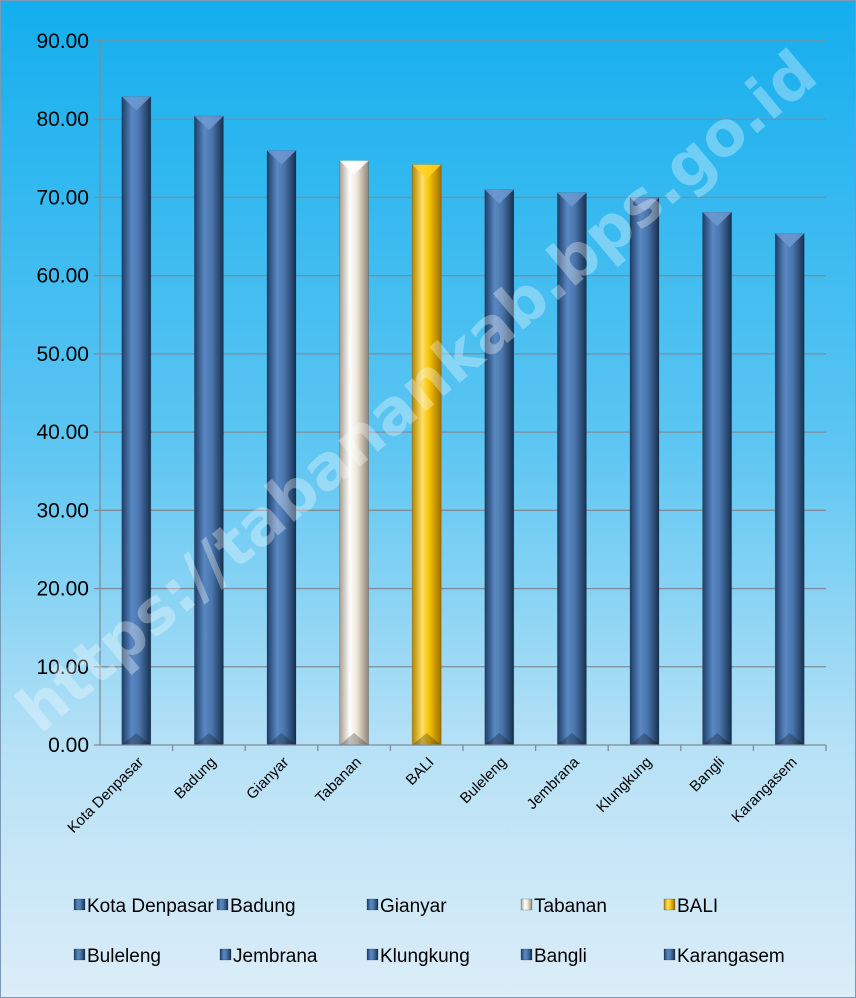 The height and width of the screenshot is (998, 856). I want to click on bar-klungkung, so click(644, 471).